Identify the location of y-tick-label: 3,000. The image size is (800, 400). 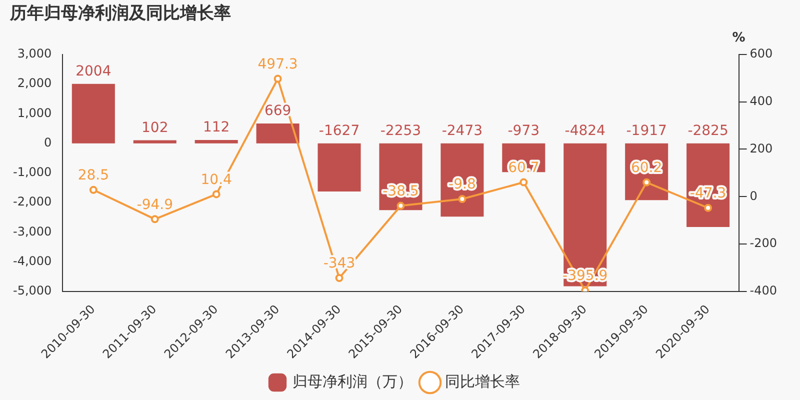
(34, 53).